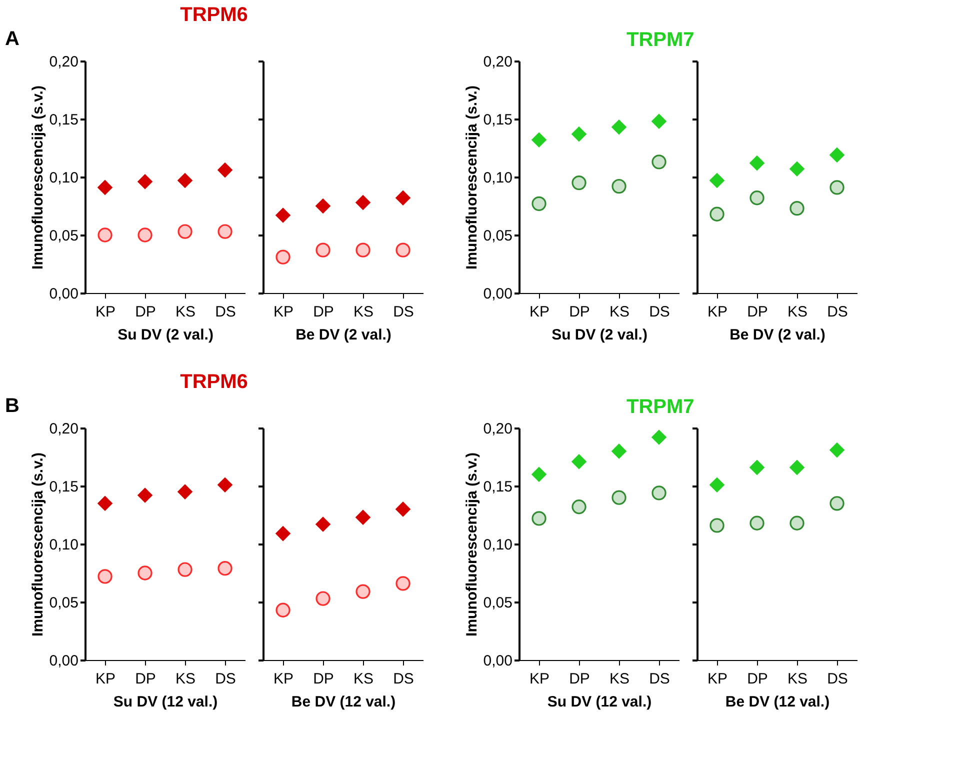 This screenshot has width=976, height=757. What do you see at coordinates (12, 406) in the screenshot?
I see `text: B` at bounding box center [12, 406].